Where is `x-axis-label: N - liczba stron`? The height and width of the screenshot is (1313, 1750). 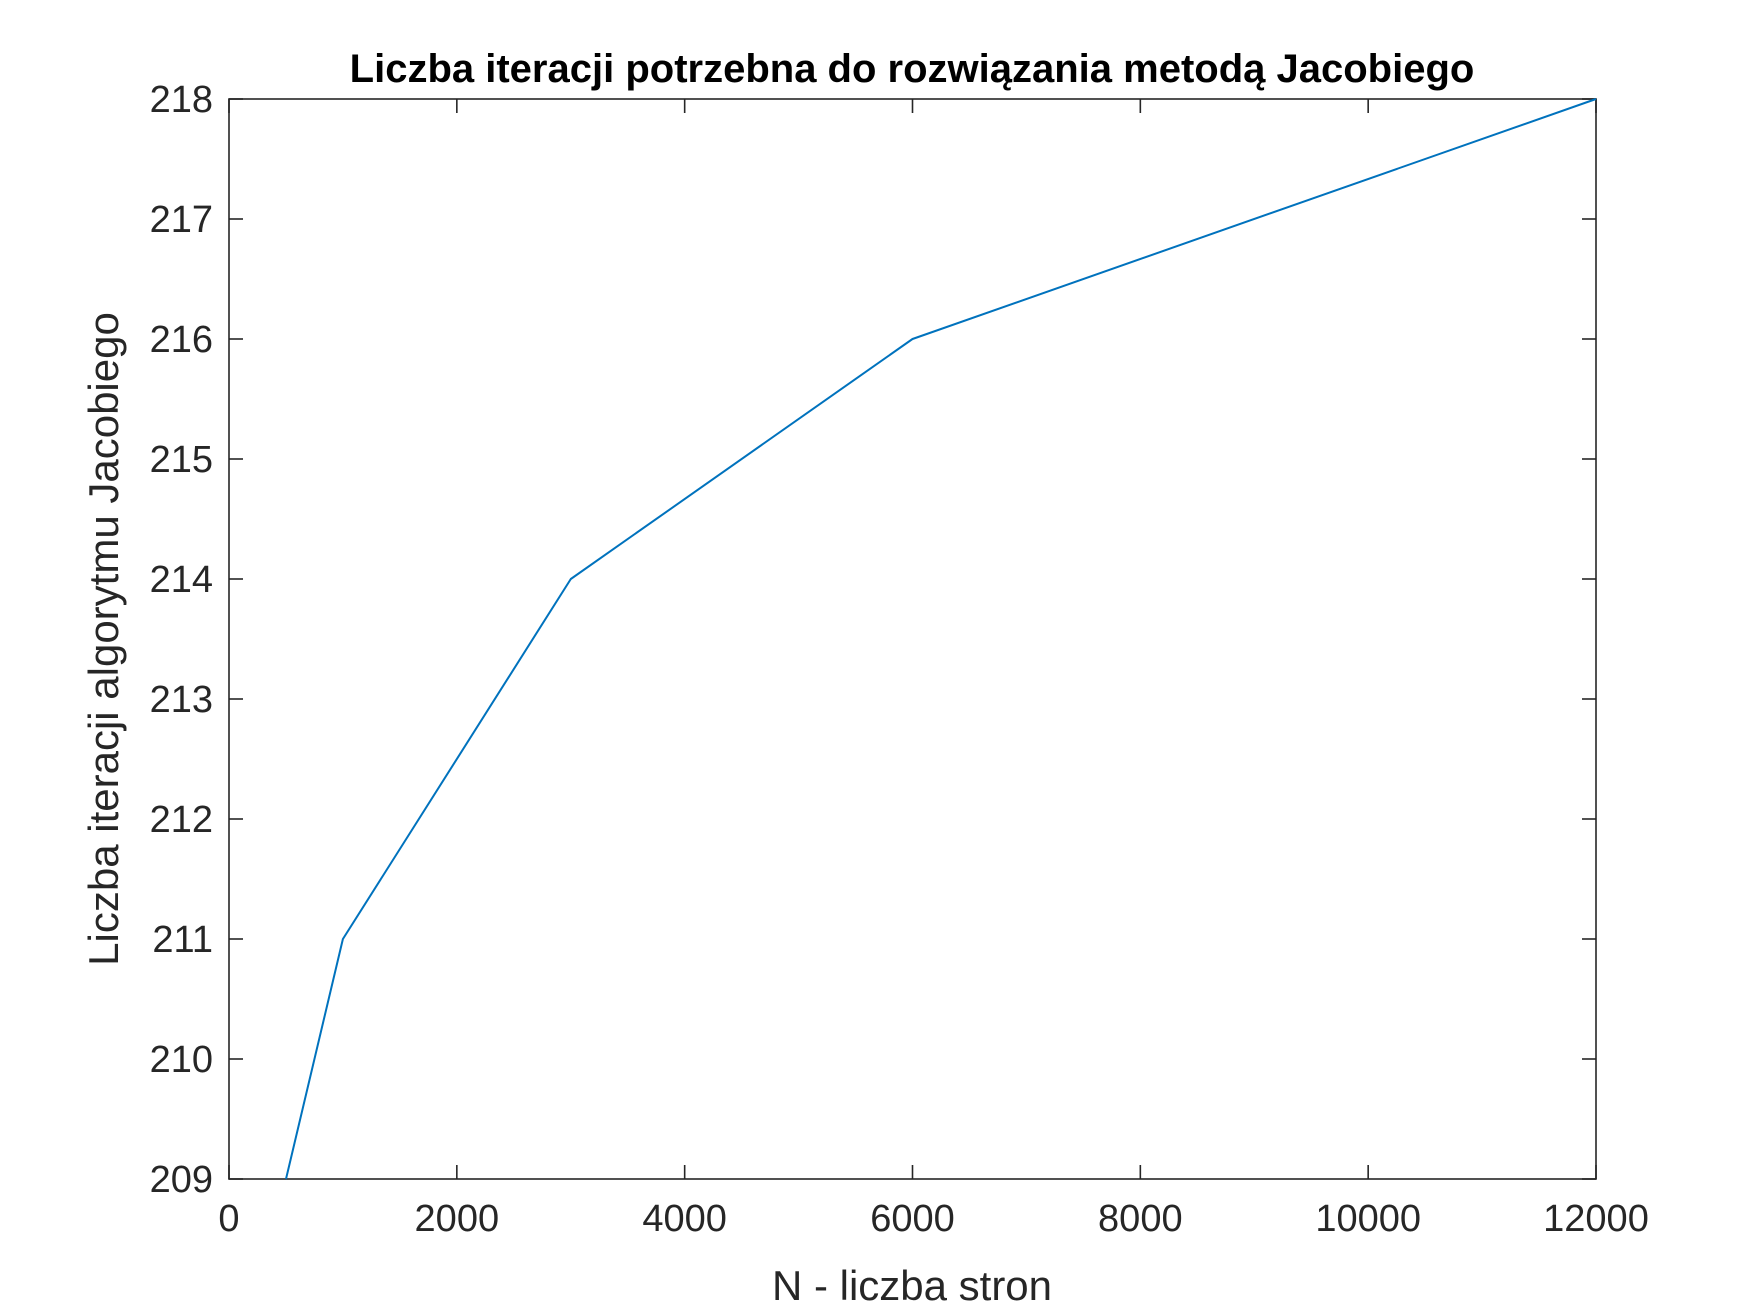 x-axis-label: N - liczba stron is located at coordinates (912, 1285).